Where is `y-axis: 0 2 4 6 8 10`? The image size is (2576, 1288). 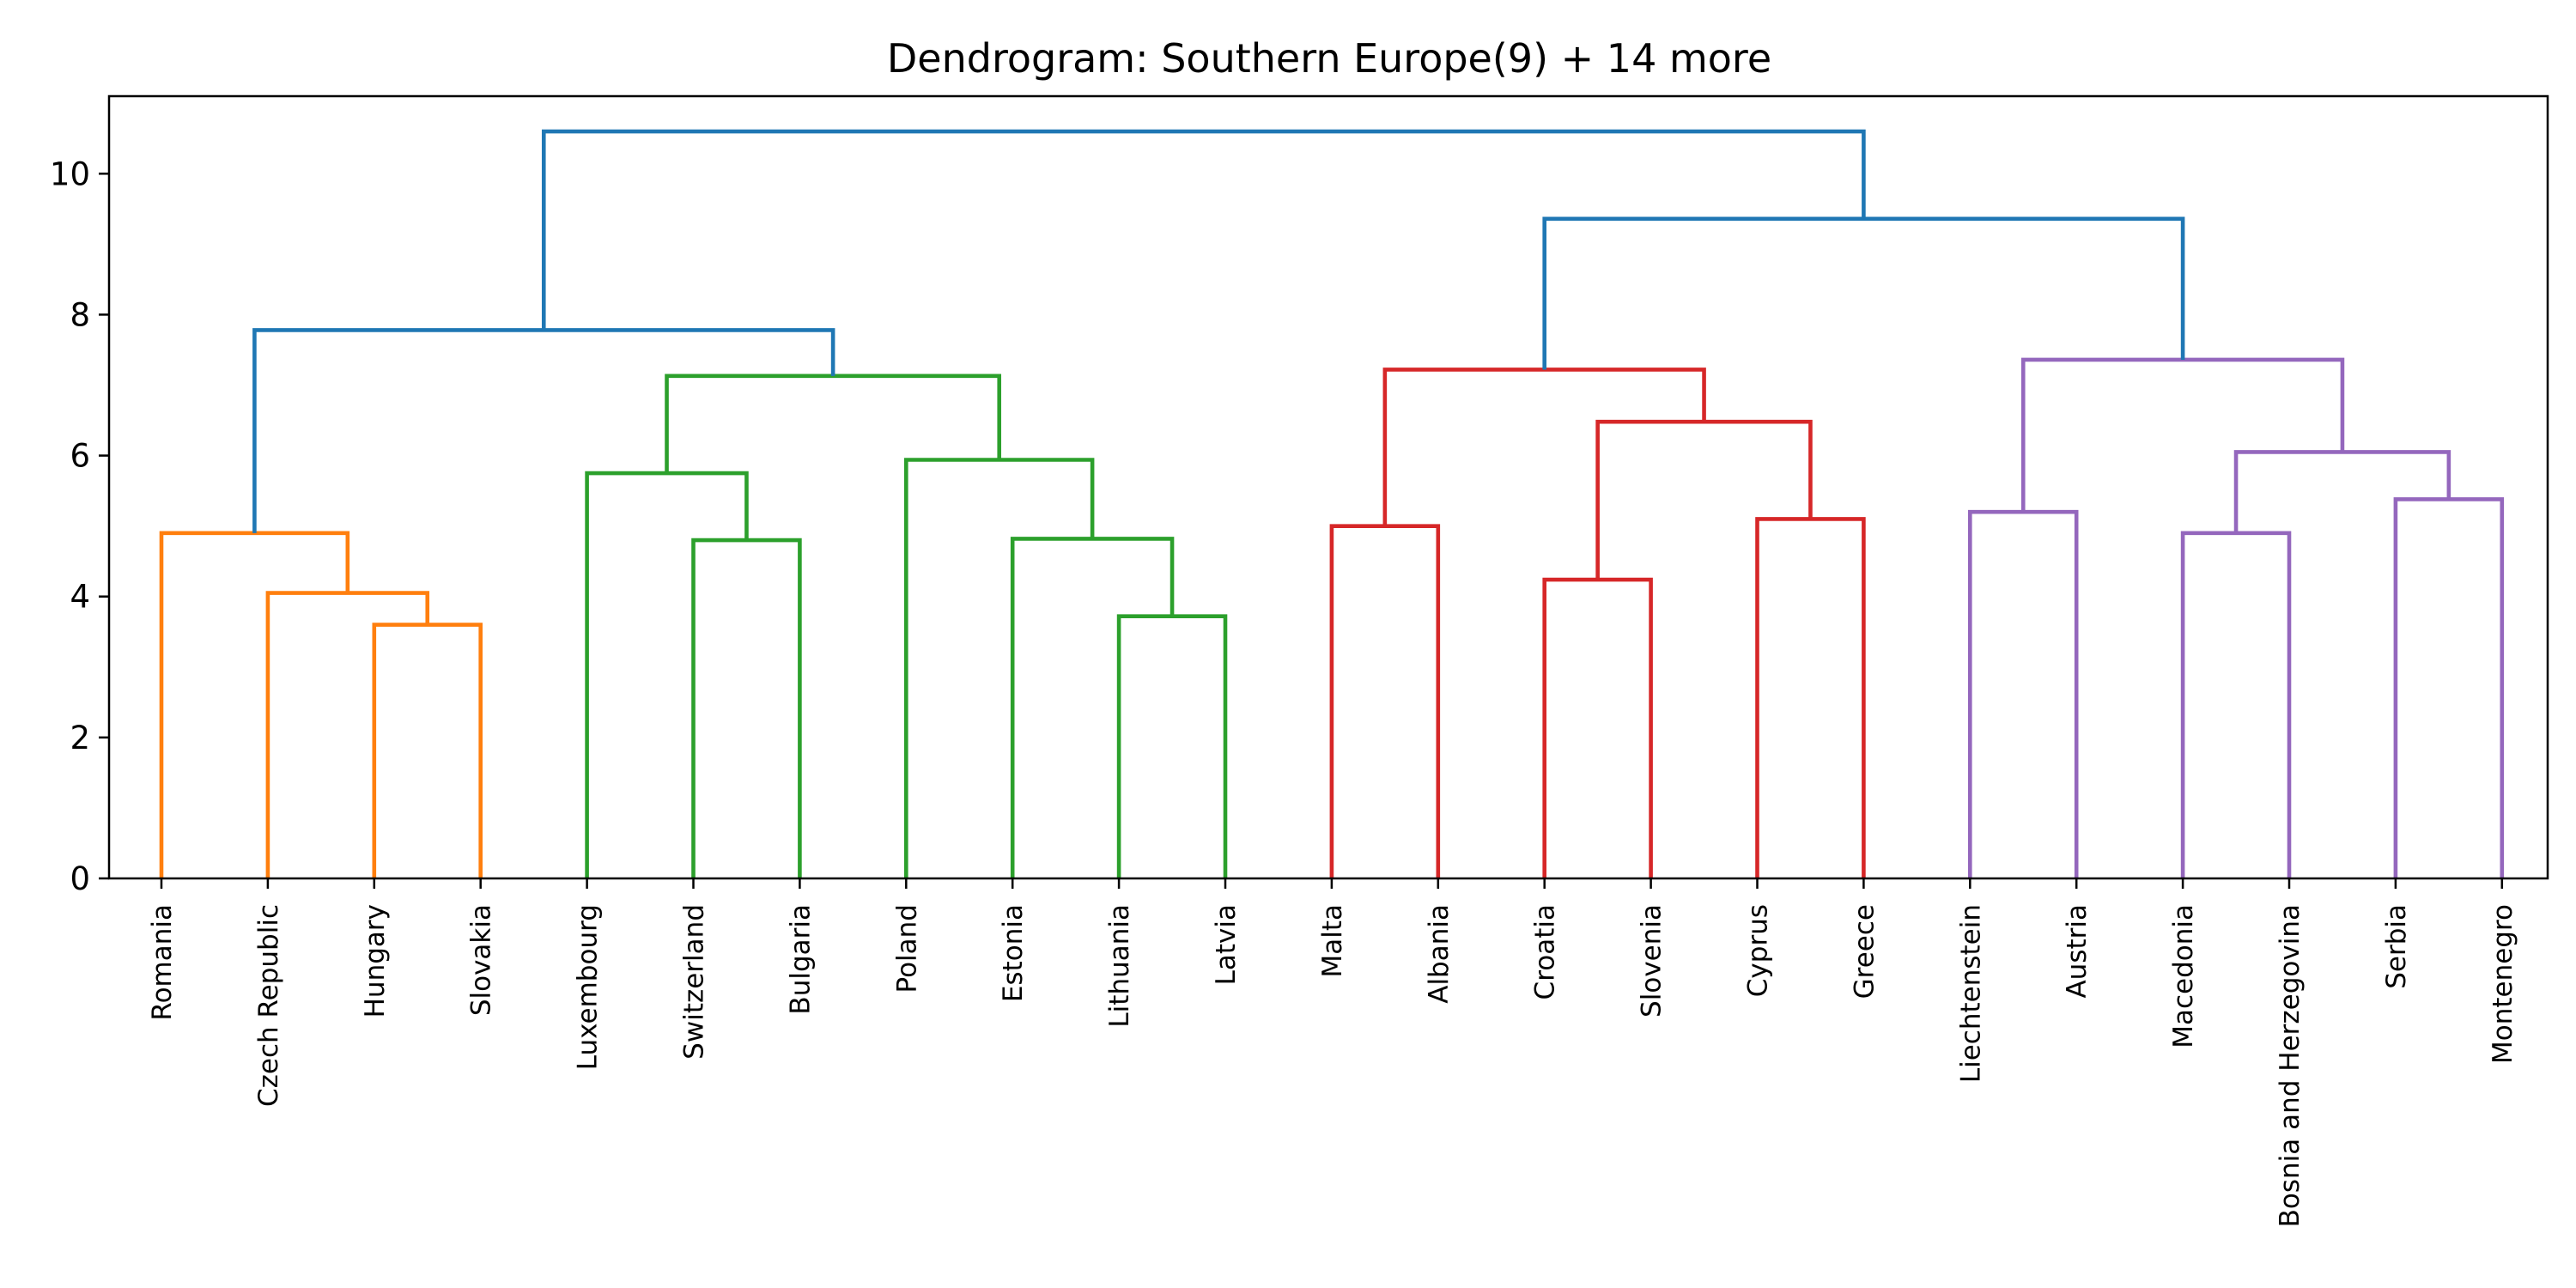 y-axis: 0 2 4 6 8 10 is located at coordinates (79, 526).